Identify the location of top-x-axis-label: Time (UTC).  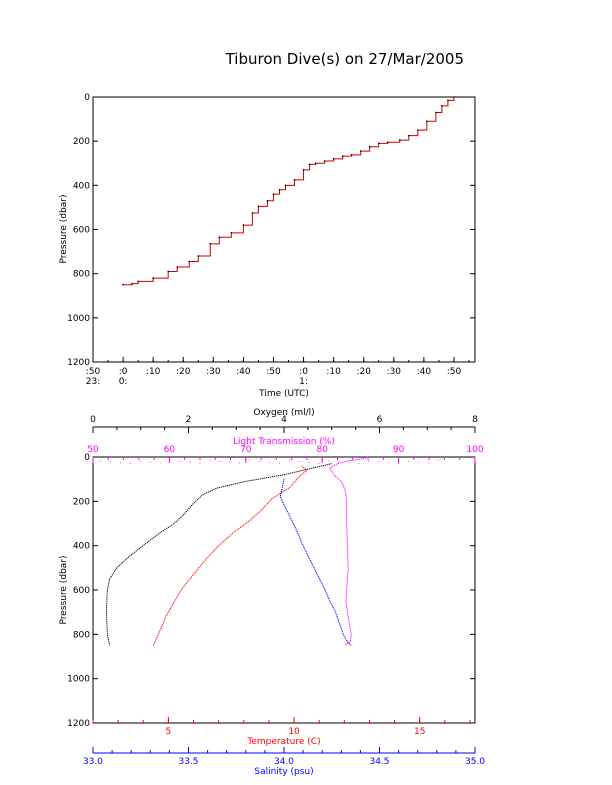
(283, 394).